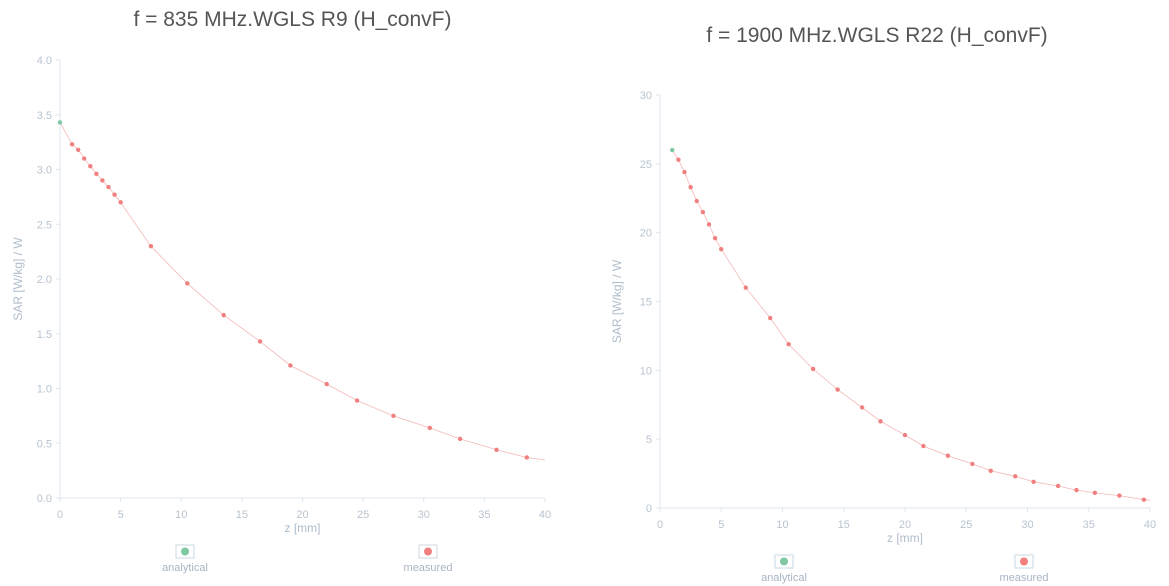 Image resolution: width=1169 pixels, height=586 pixels. I want to click on chart-title: f = 835 MHz.WGLS R9 (H_convF), so click(292, 19).